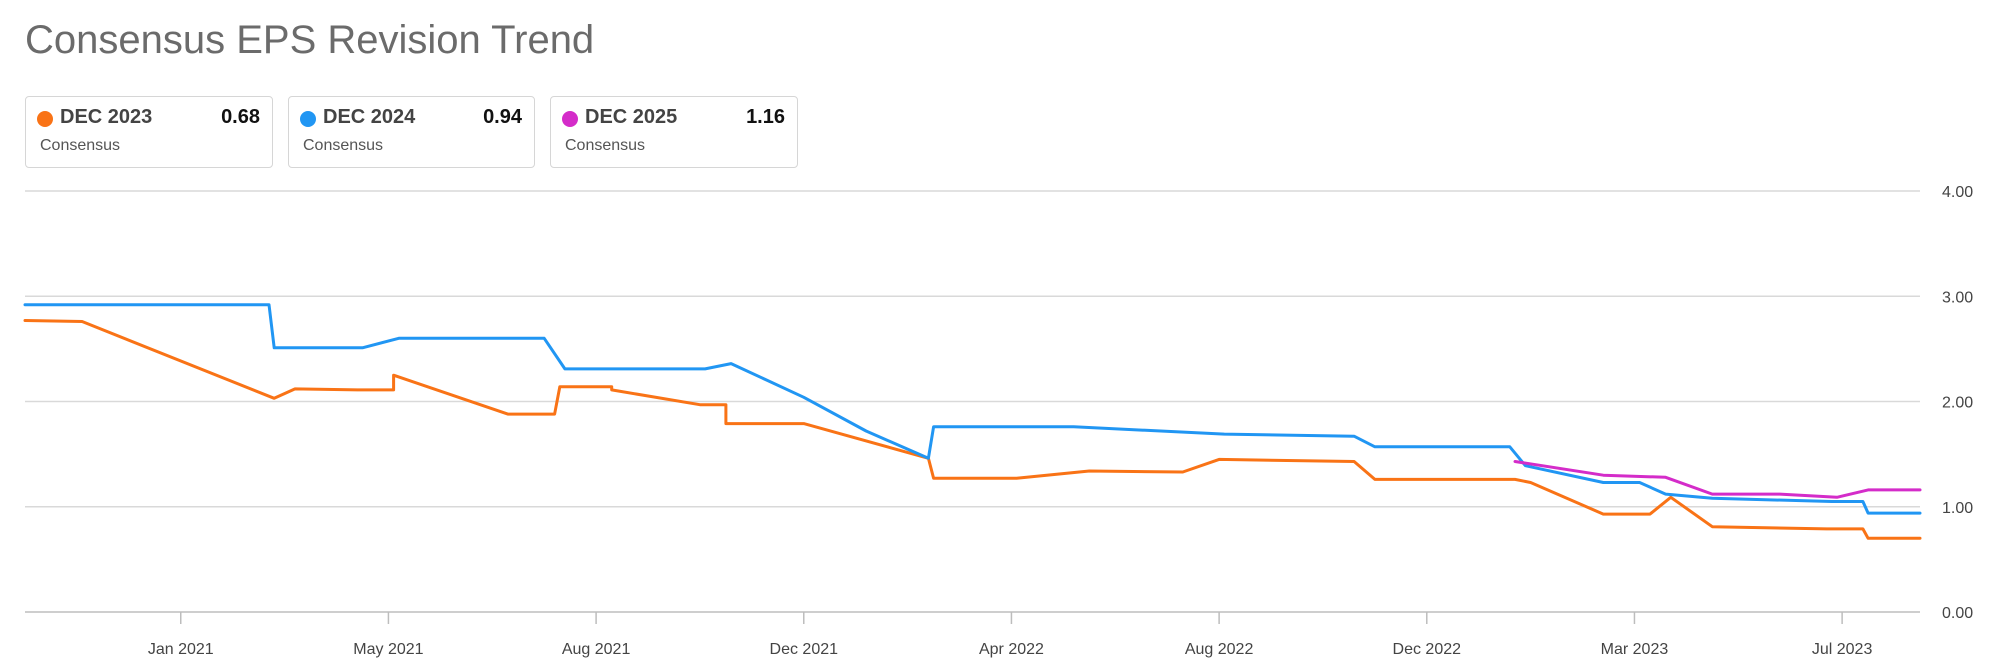 This screenshot has width=2006, height=672. I want to click on x-tick-label: Mar 2023, so click(1635, 649).